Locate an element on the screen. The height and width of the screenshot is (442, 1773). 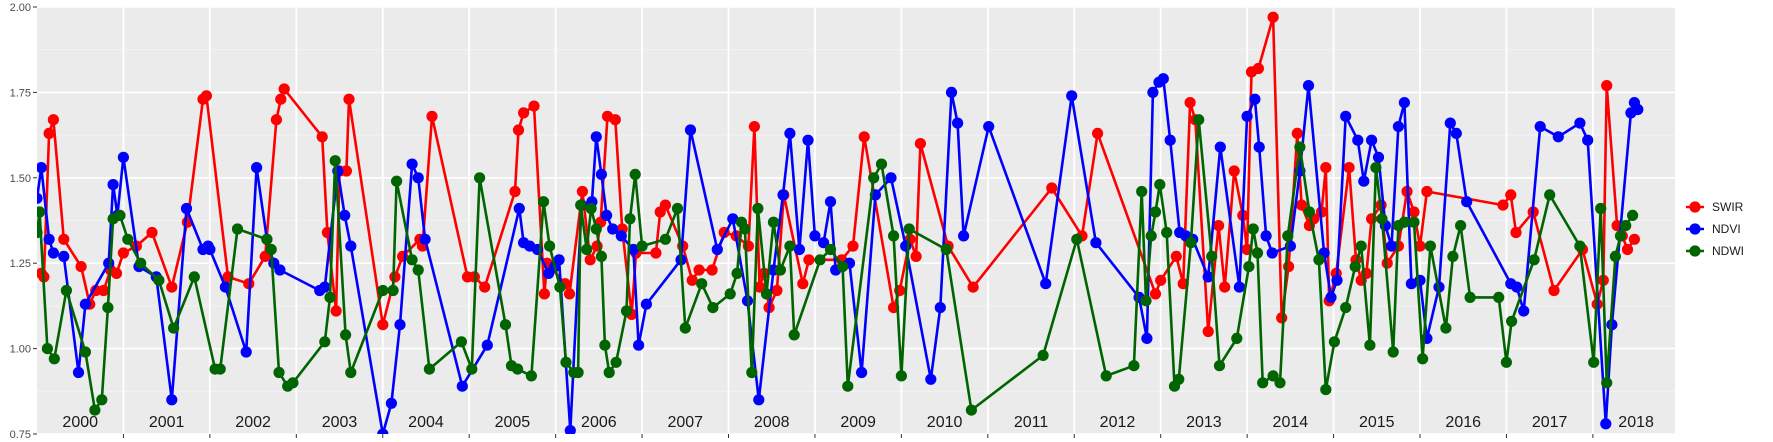
year-label: 2014 is located at coordinates (1291, 422).